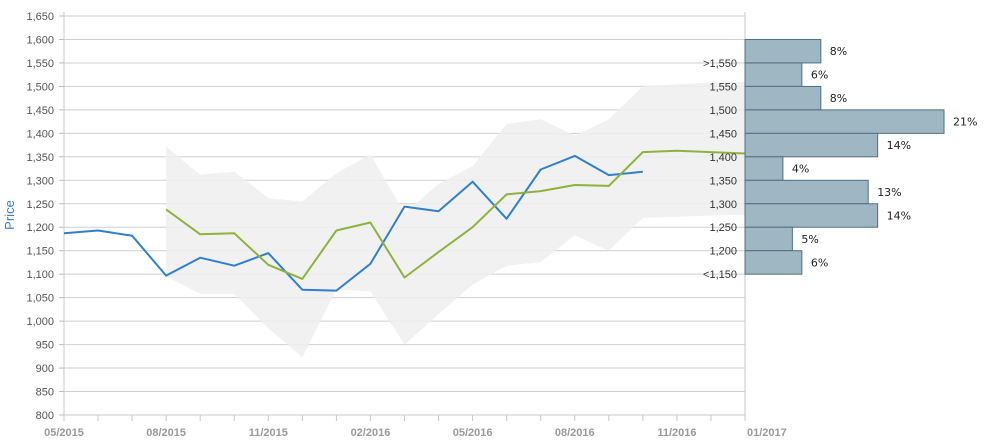 Image resolution: width=989 pixels, height=445 pixels. Describe the element at coordinates (720, 64) in the screenshot. I see `histogram-bin-label: >1,550` at that location.